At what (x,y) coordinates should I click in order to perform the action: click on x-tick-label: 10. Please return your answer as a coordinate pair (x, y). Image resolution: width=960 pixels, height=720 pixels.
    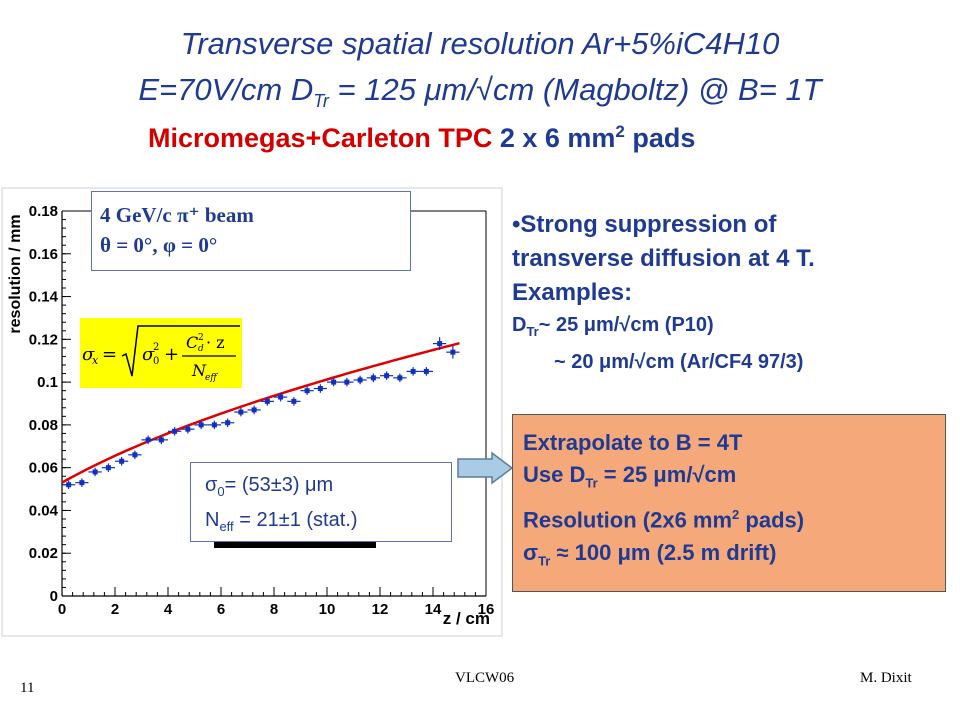
    Looking at the image, I should click on (327, 609).